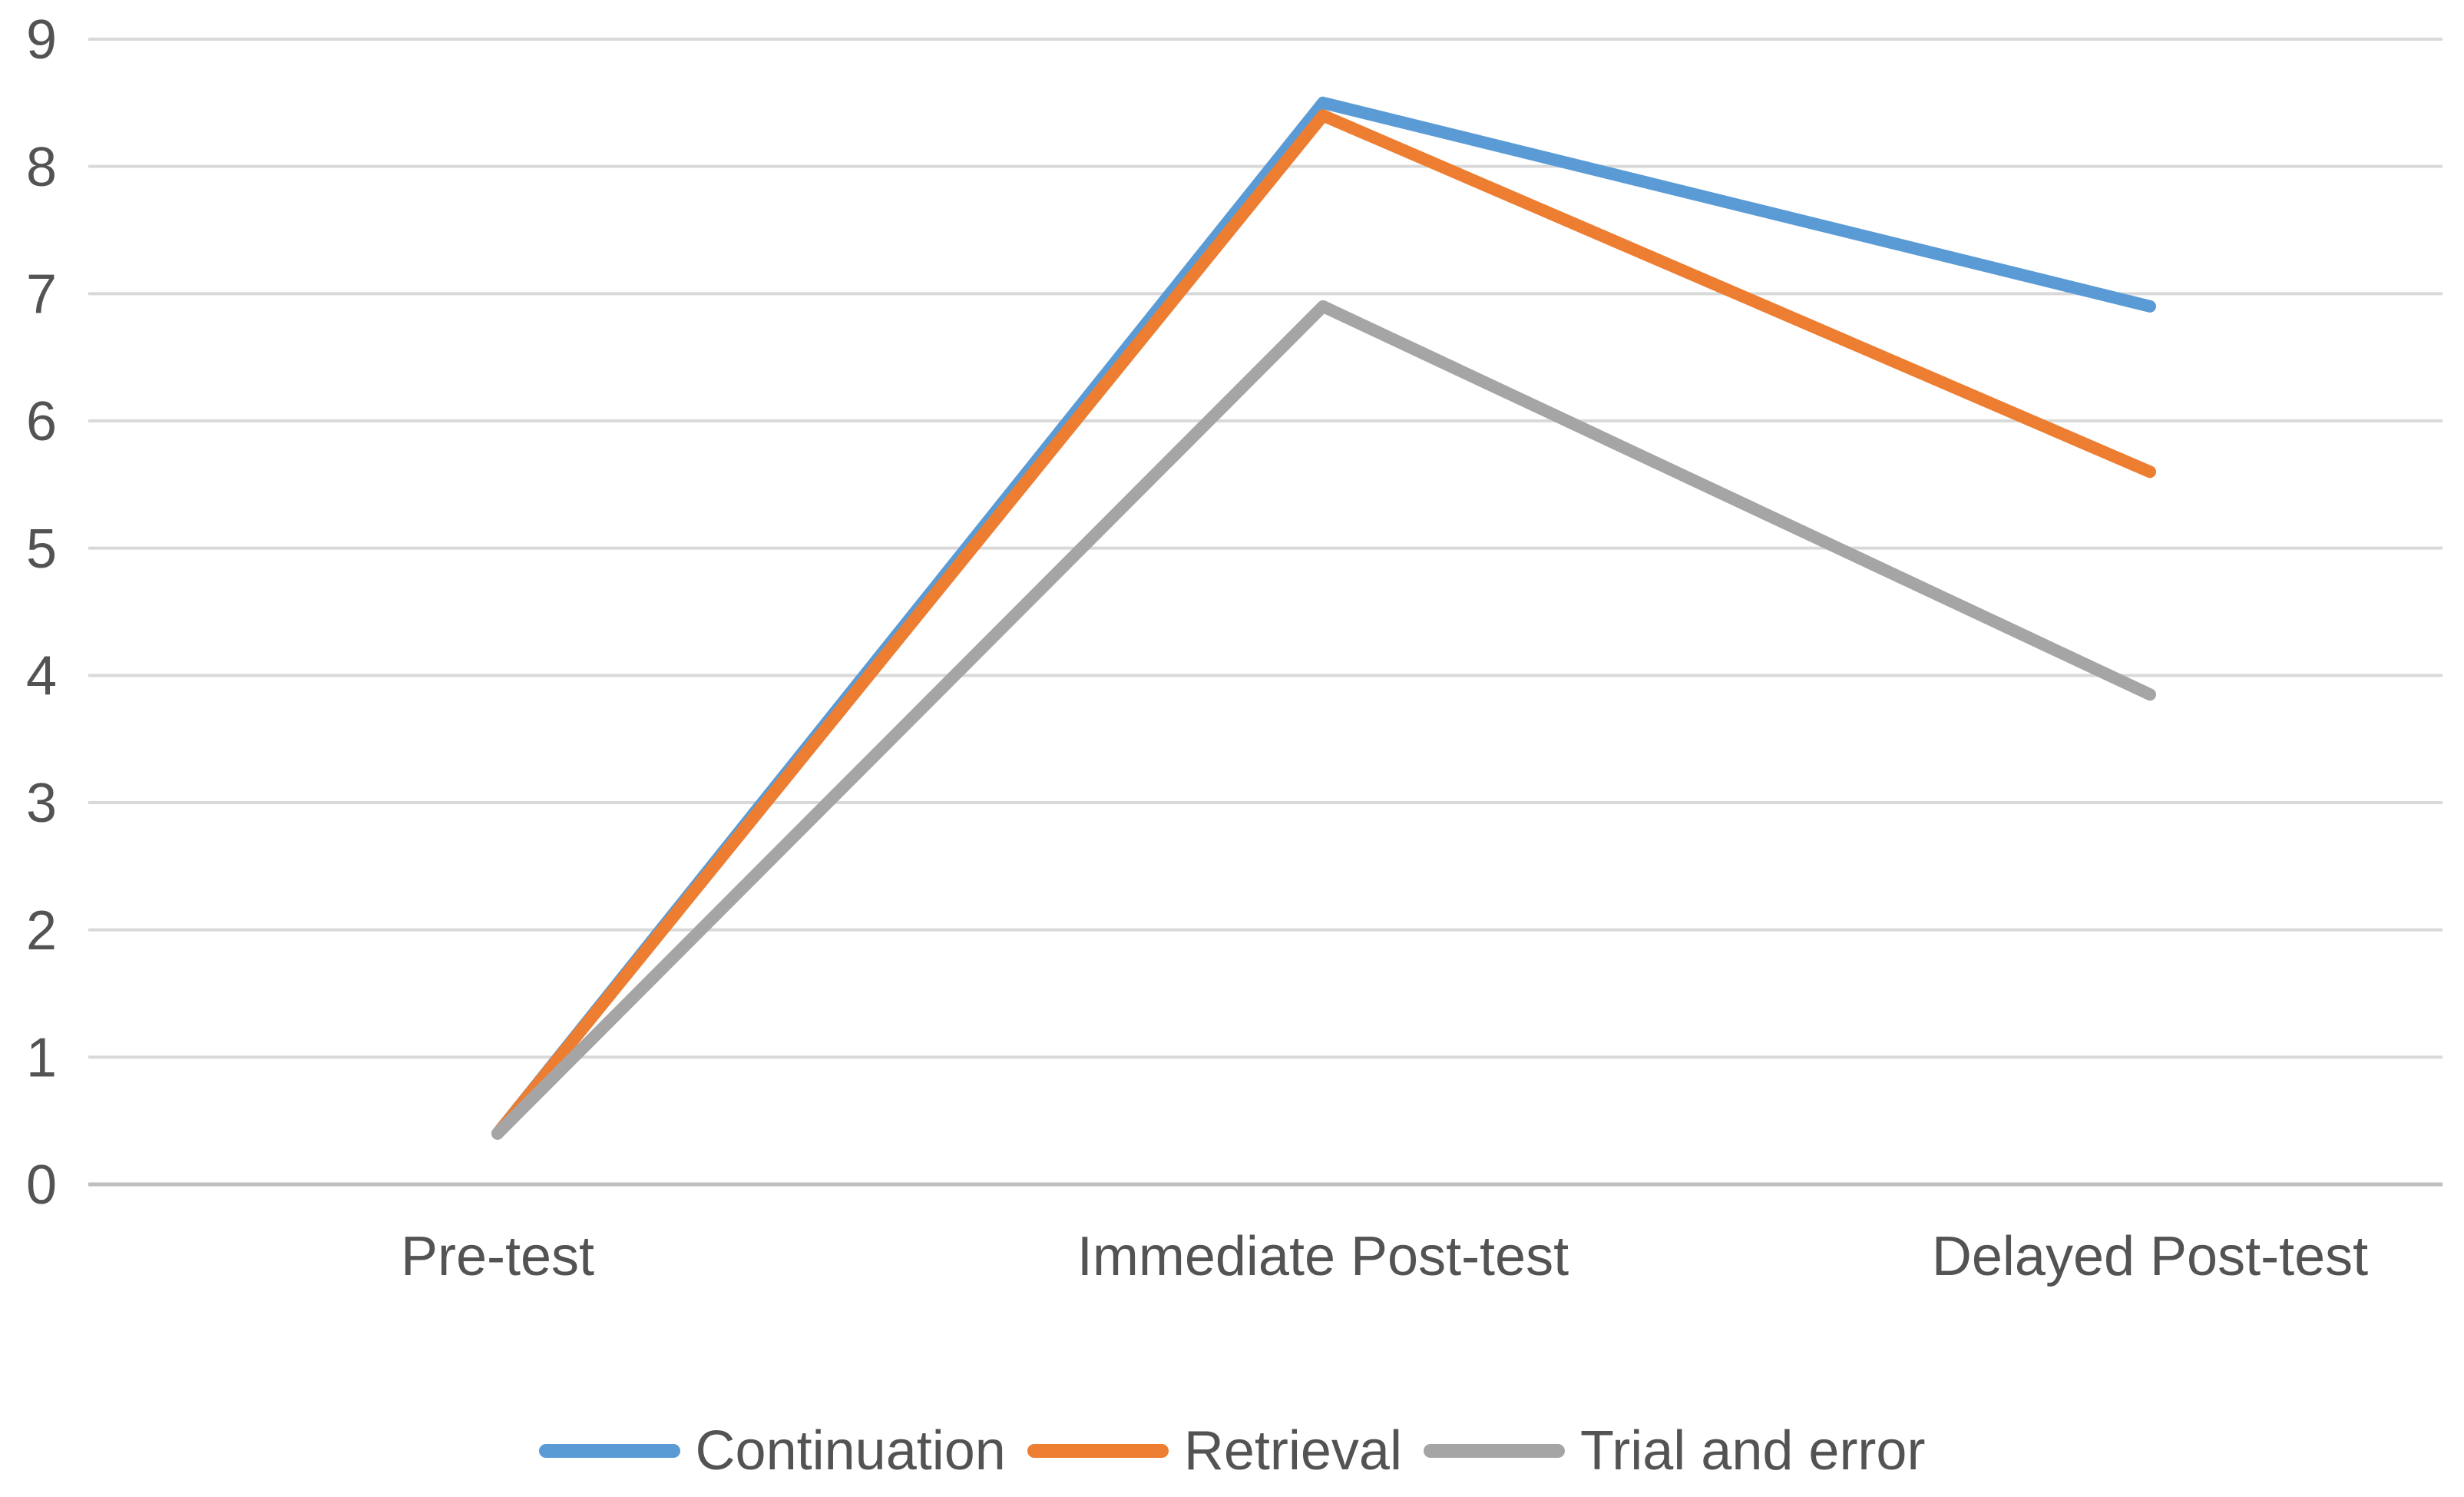 The image size is (2464, 1497). What do you see at coordinates (41, 676) in the screenshot?
I see `y-axis-tick-label: 4` at bounding box center [41, 676].